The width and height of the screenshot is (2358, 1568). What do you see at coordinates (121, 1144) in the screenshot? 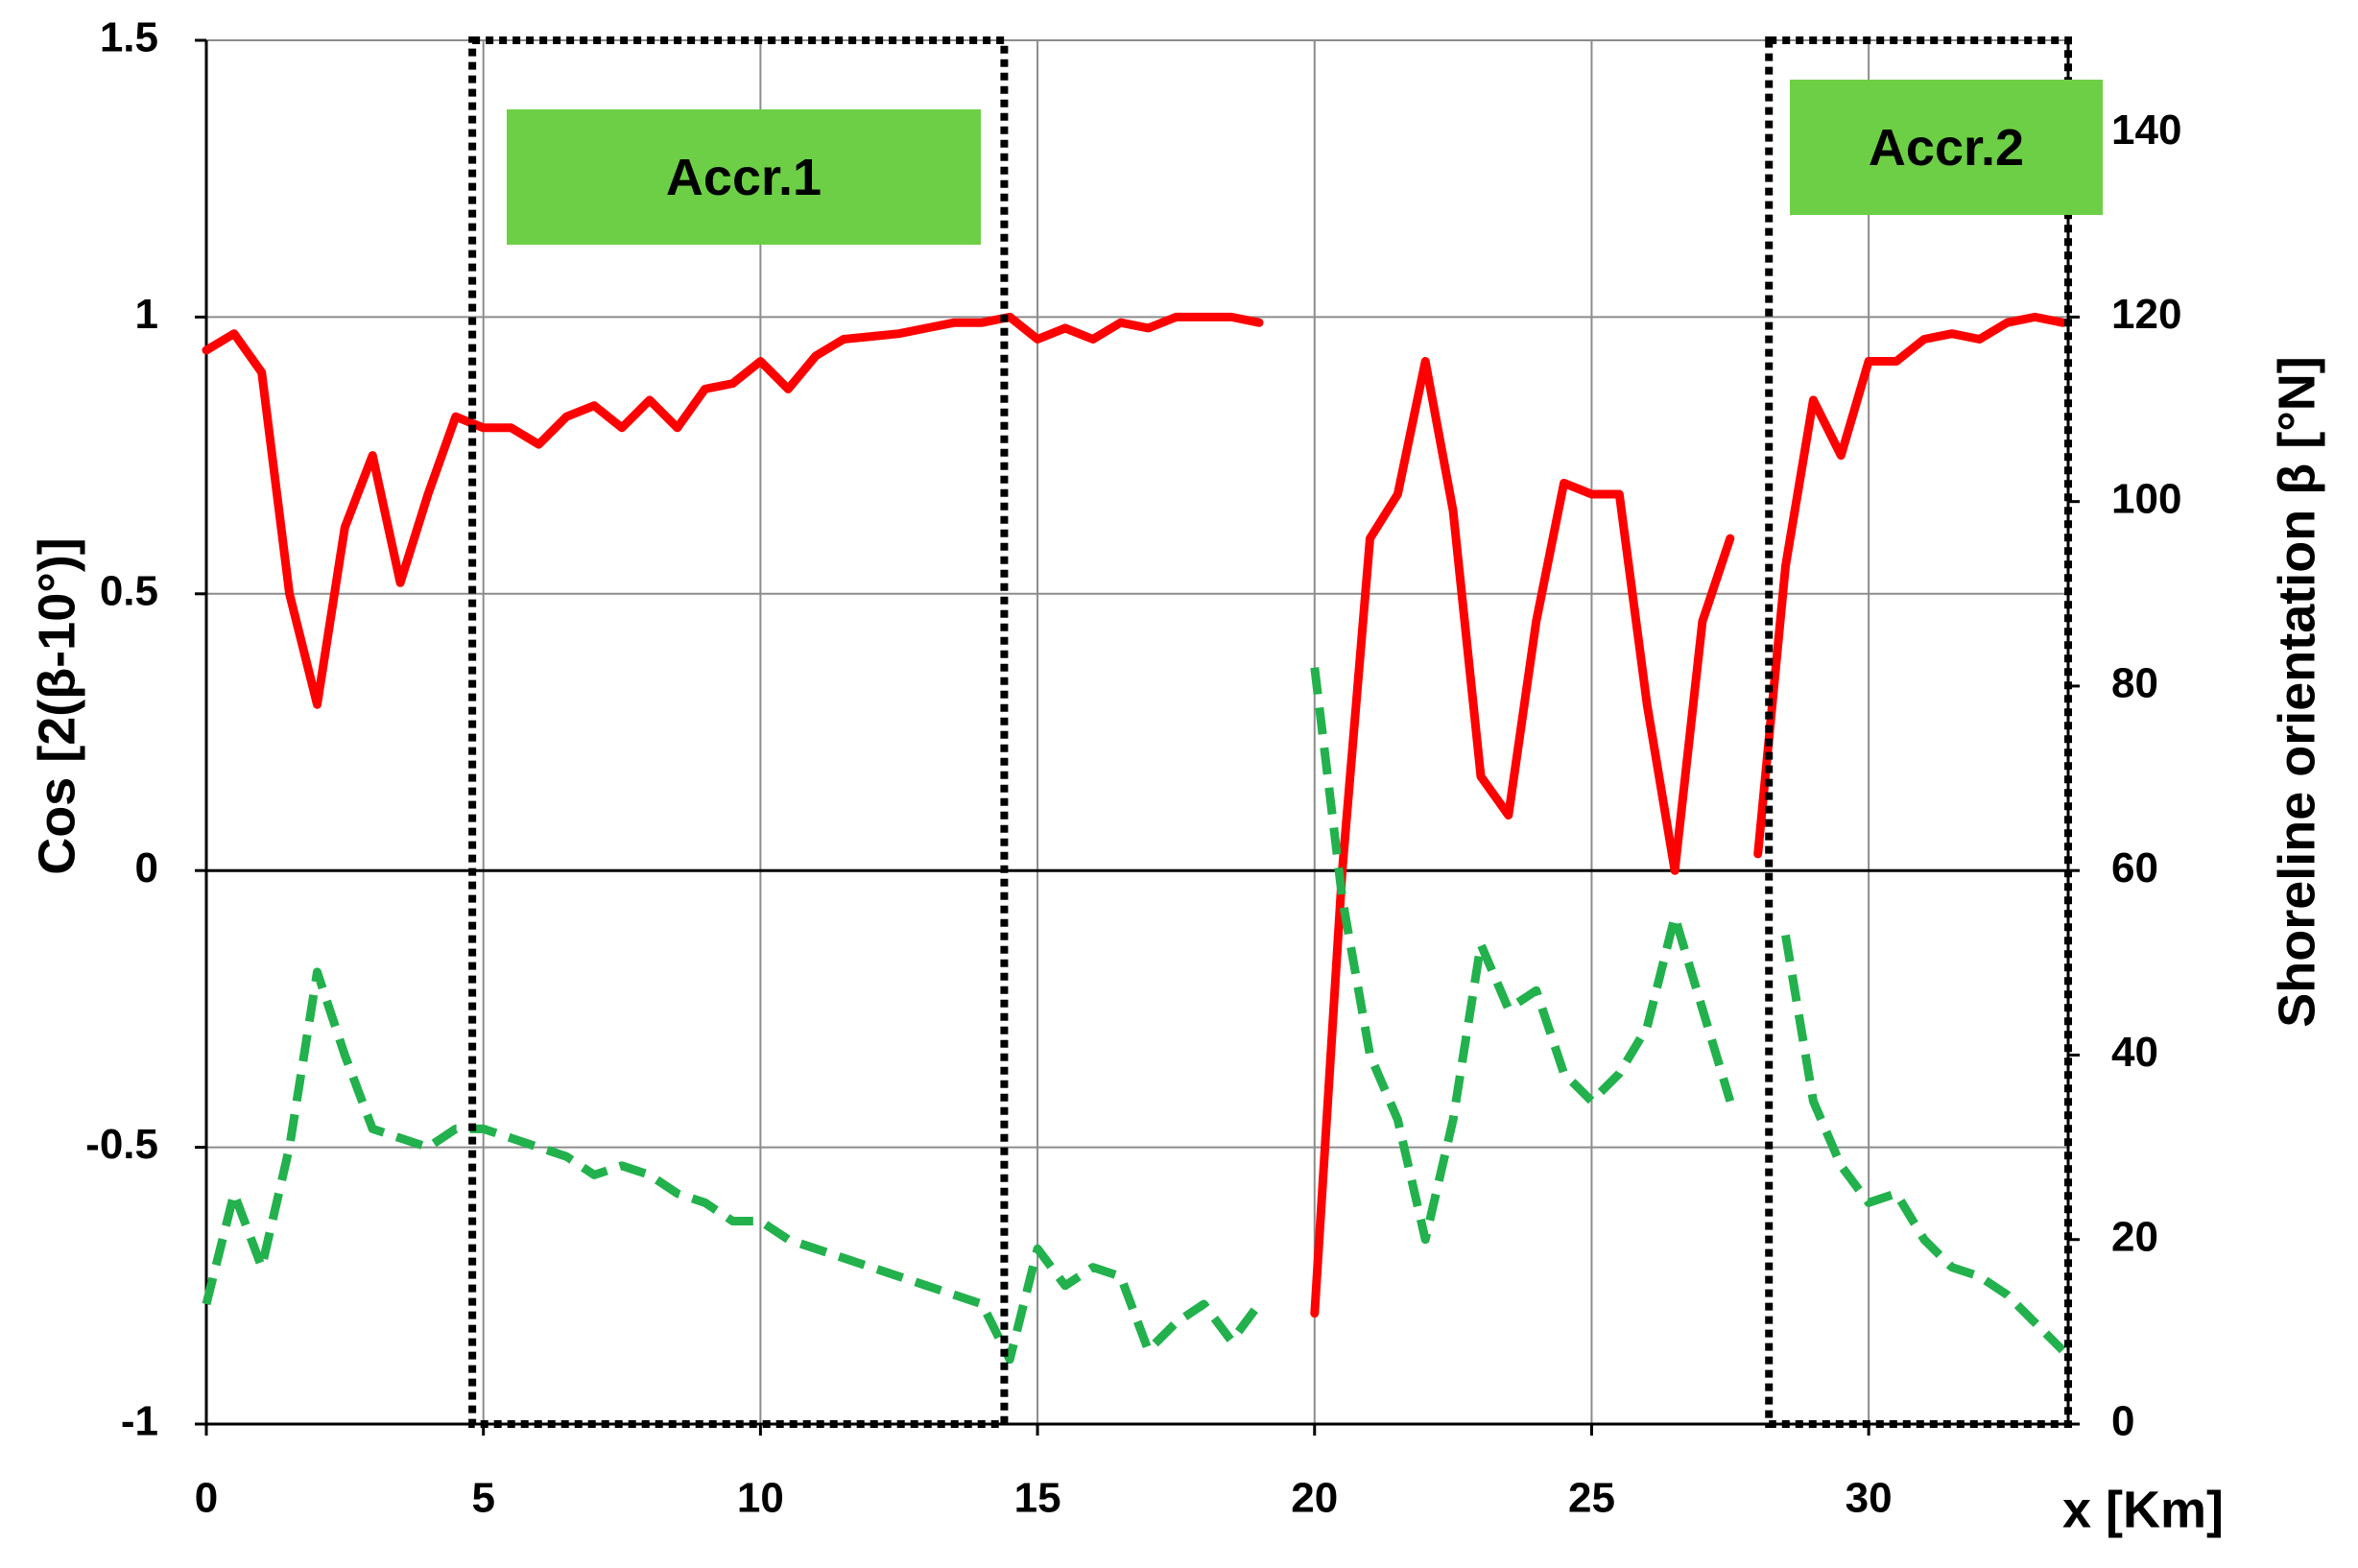
I see `y-tick-label: -0.5` at bounding box center [121, 1144].